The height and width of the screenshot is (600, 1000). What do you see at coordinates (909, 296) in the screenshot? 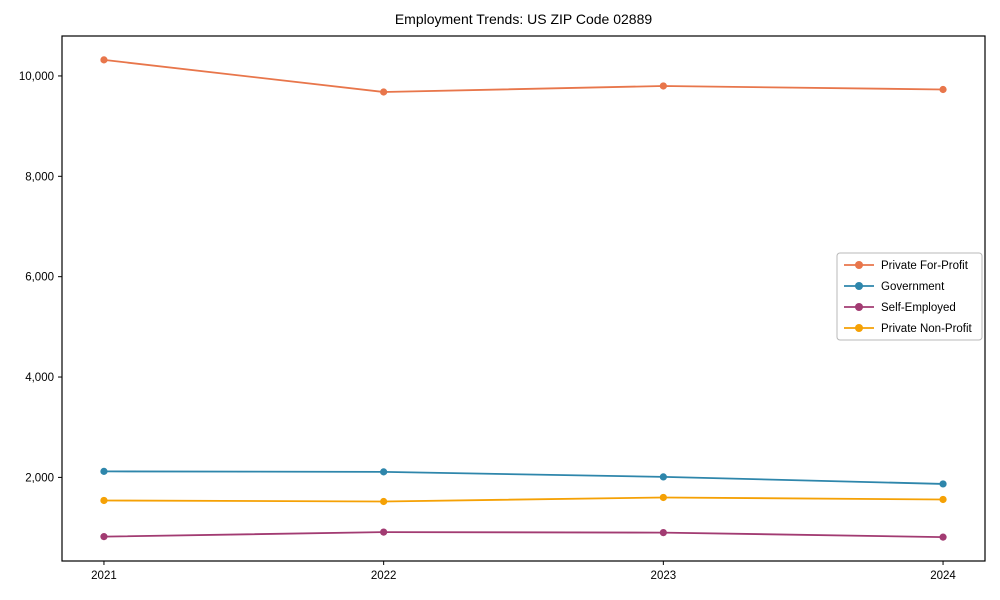
I see `legend-box` at bounding box center [909, 296].